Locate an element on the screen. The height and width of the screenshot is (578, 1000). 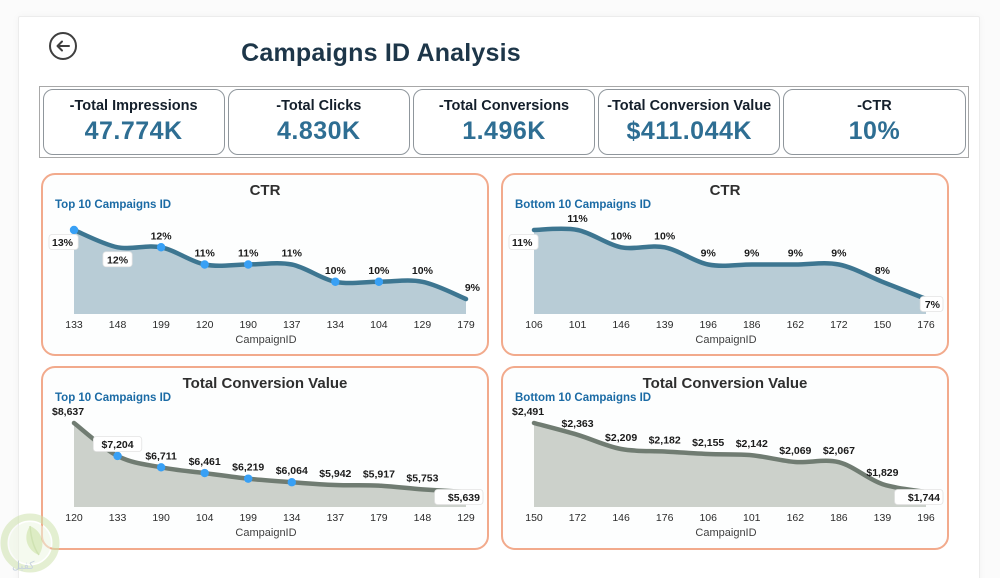
kpi-value: 47.774K is located at coordinates (133, 131).